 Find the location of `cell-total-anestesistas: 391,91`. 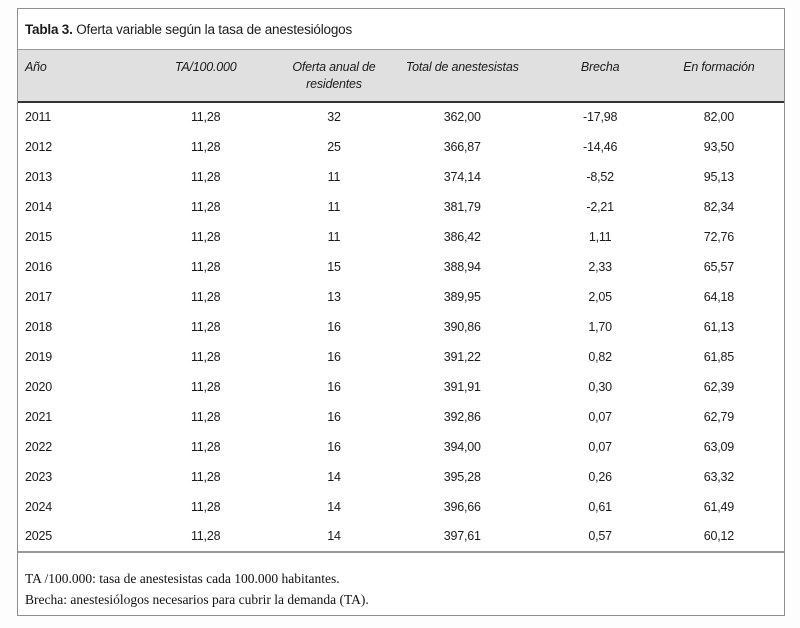

cell-total-anestesistas: 391,91 is located at coordinates (462, 386).